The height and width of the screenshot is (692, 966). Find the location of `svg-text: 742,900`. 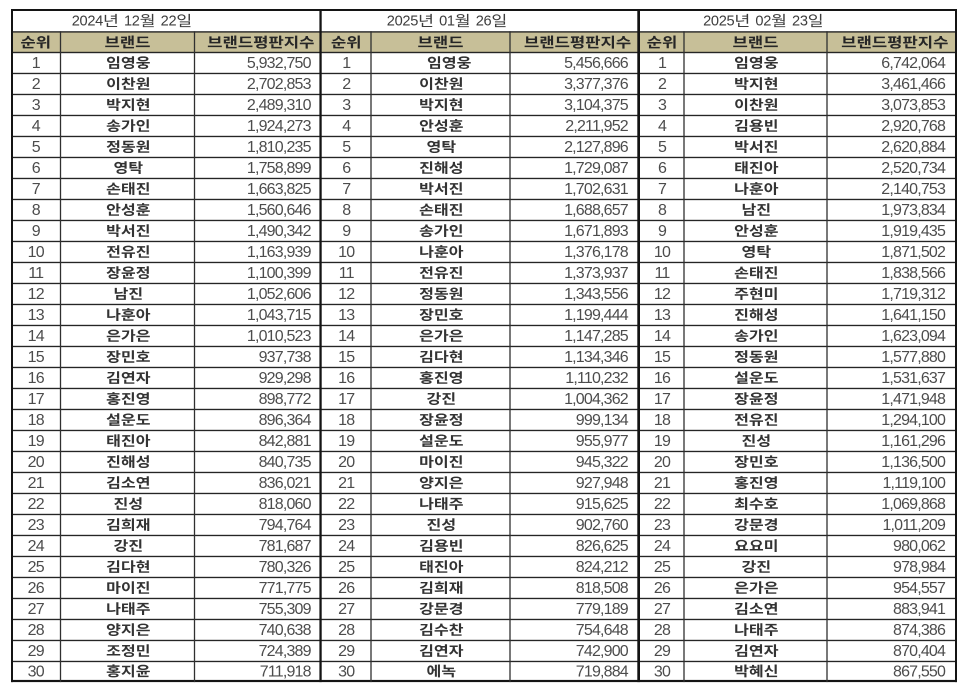

svg-text: 742,900 is located at coordinates (602, 651).